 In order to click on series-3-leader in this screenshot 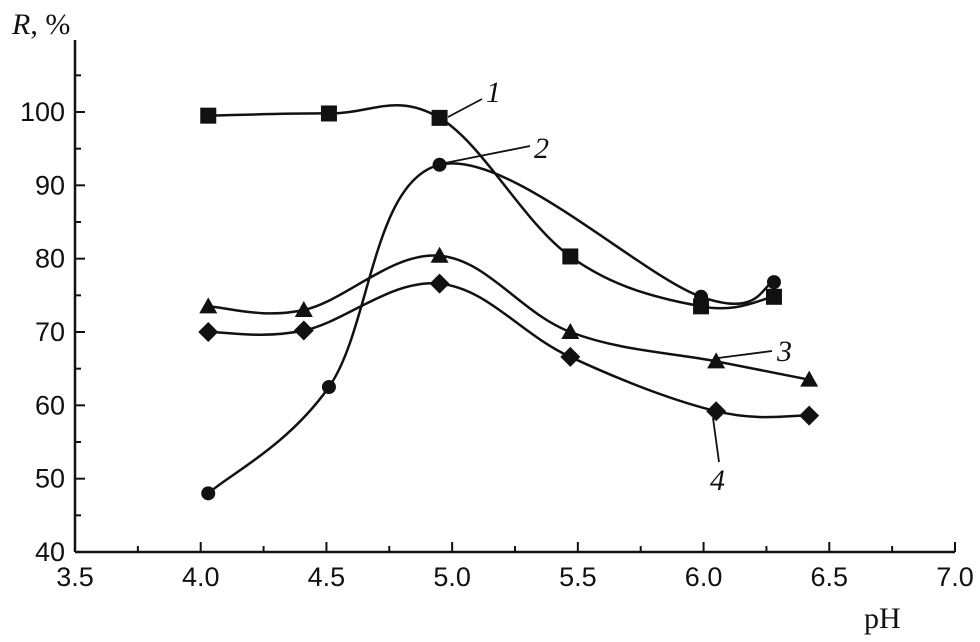, I will do `click(745, 354)`.